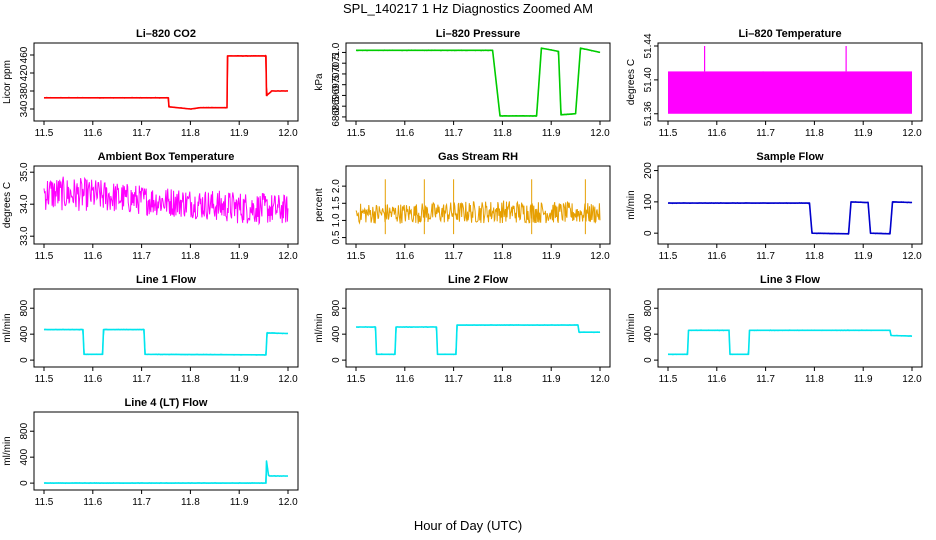  What do you see at coordinates (7, 82) in the screenshot?
I see `y-axis-label: Licor ppm` at bounding box center [7, 82].